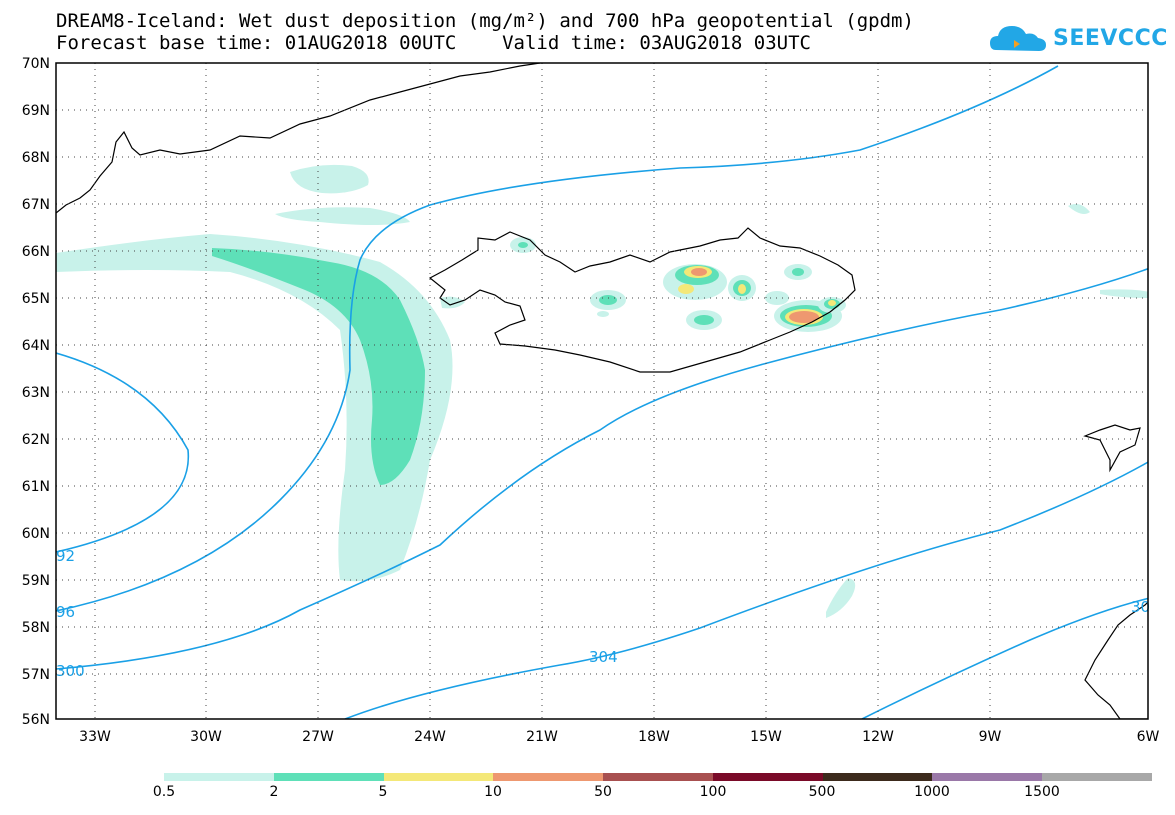 The width and height of the screenshot is (1175, 815). What do you see at coordinates (1042, 792) in the screenshot?
I see `legend-label: 1500` at bounding box center [1042, 792].